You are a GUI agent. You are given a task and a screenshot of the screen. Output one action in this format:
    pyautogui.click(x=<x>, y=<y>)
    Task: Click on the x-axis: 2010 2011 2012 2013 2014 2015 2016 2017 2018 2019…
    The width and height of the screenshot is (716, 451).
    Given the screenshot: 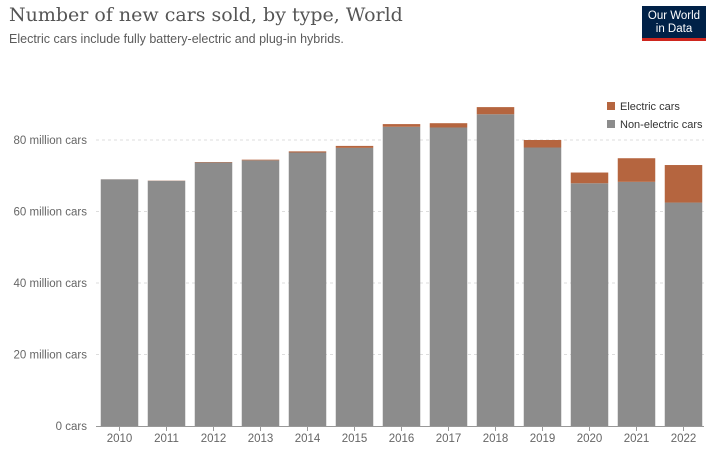 What is the action you would take?
    pyautogui.click(x=400, y=435)
    